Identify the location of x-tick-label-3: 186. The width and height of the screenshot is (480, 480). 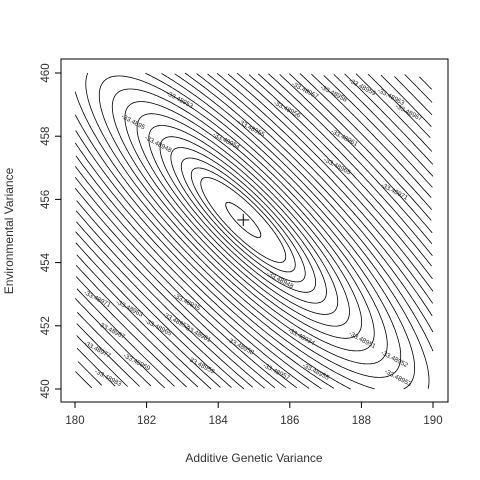
(289, 421).